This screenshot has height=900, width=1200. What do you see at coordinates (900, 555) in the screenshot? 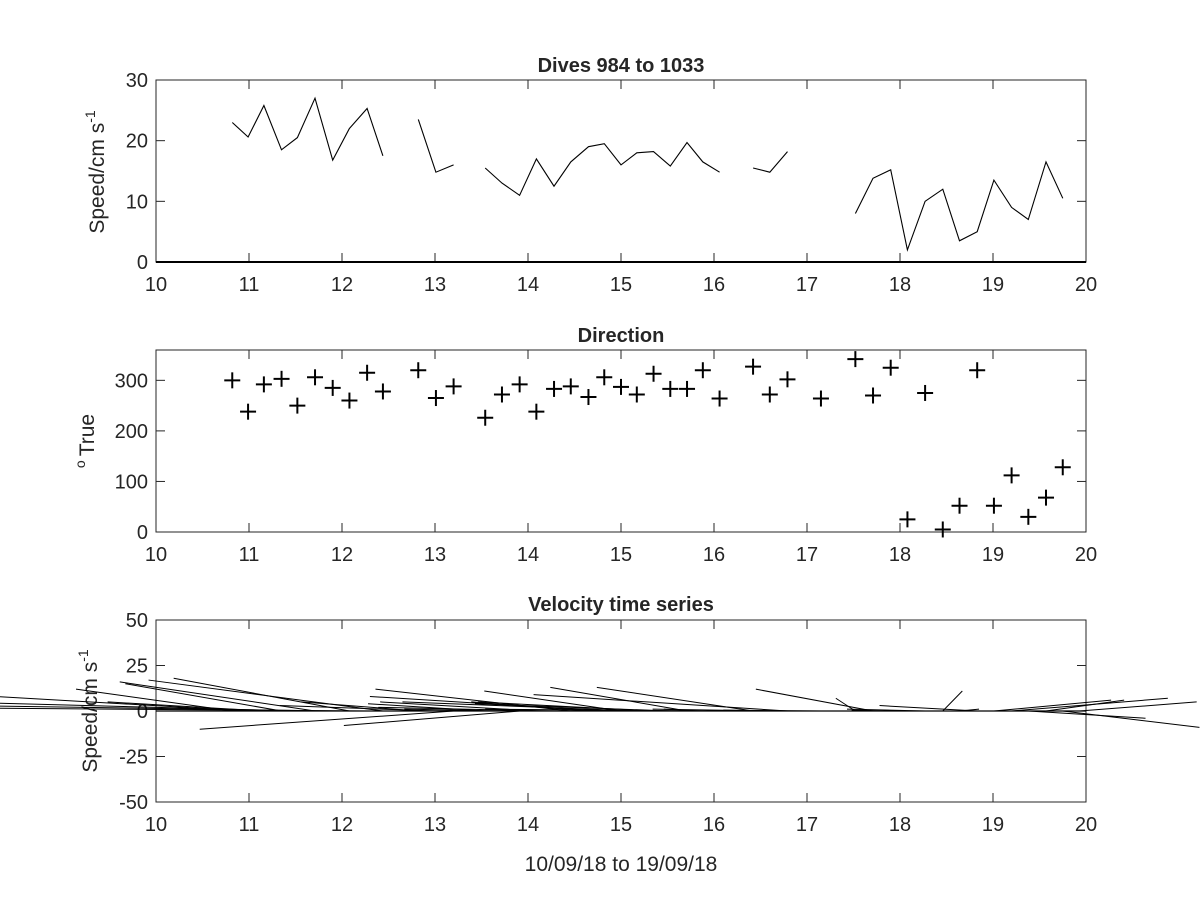
I see `direction-panel-xtick-label: 18` at bounding box center [900, 555].